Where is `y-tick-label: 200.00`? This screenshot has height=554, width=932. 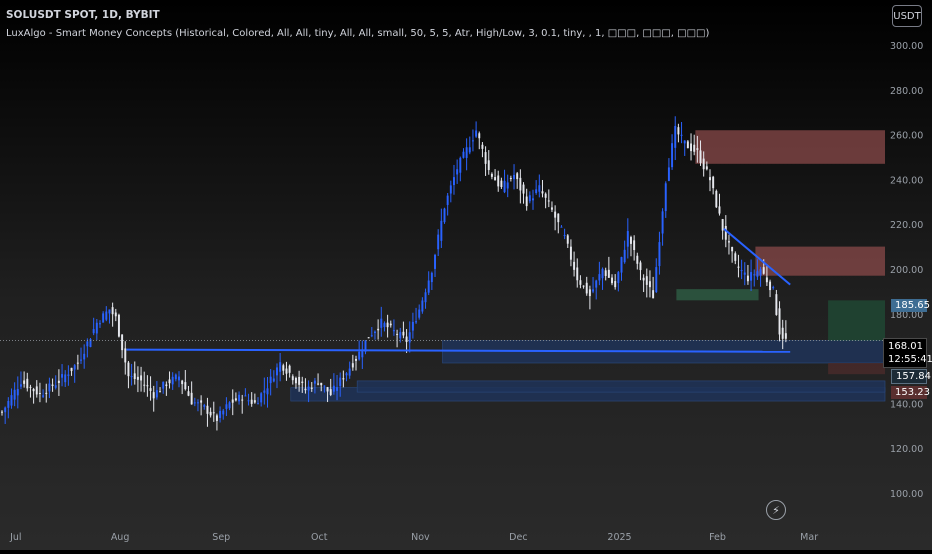
y-tick-label: 200.00 is located at coordinates (906, 270).